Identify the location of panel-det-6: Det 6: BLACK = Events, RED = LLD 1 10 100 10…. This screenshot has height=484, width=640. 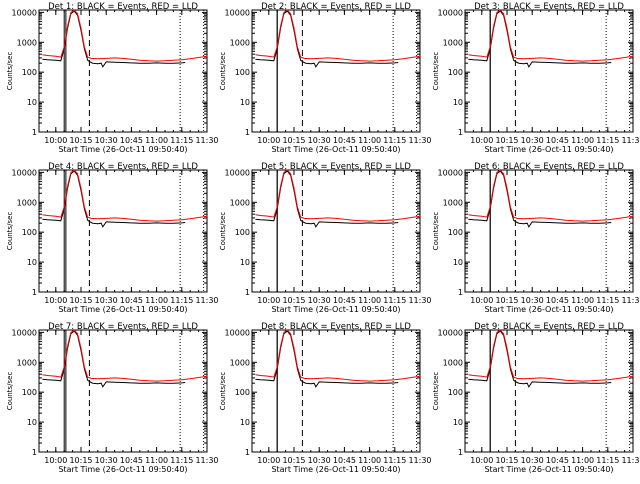
(536, 238).